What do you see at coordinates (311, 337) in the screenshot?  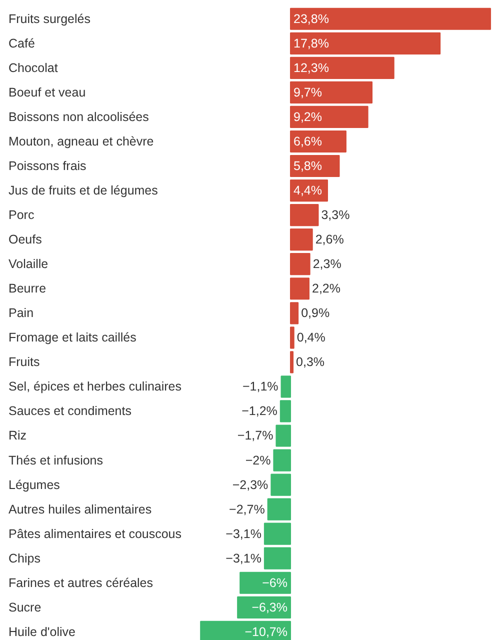 I see `data-label: 0,4%` at bounding box center [311, 337].